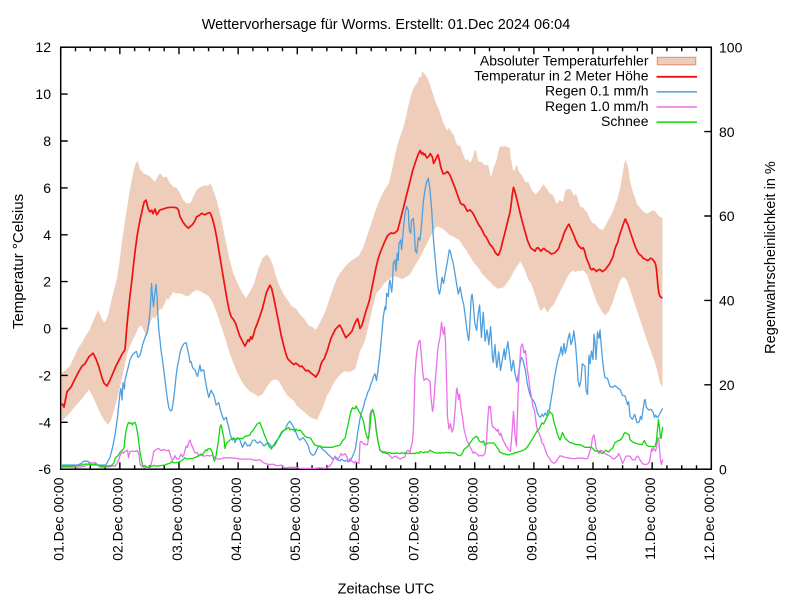 The width and height of the screenshot is (800, 600). I want to click on svg-text: 80, so click(727, 132).